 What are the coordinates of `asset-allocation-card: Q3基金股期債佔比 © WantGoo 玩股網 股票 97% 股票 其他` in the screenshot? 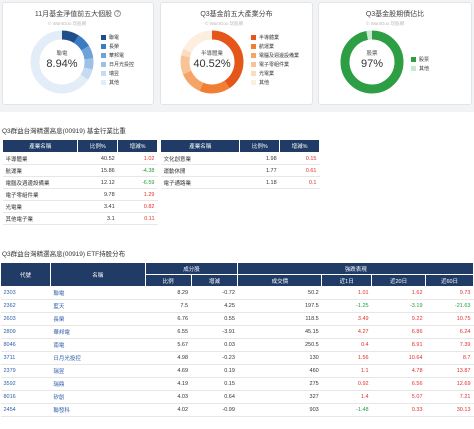 It's located at (395, 53).